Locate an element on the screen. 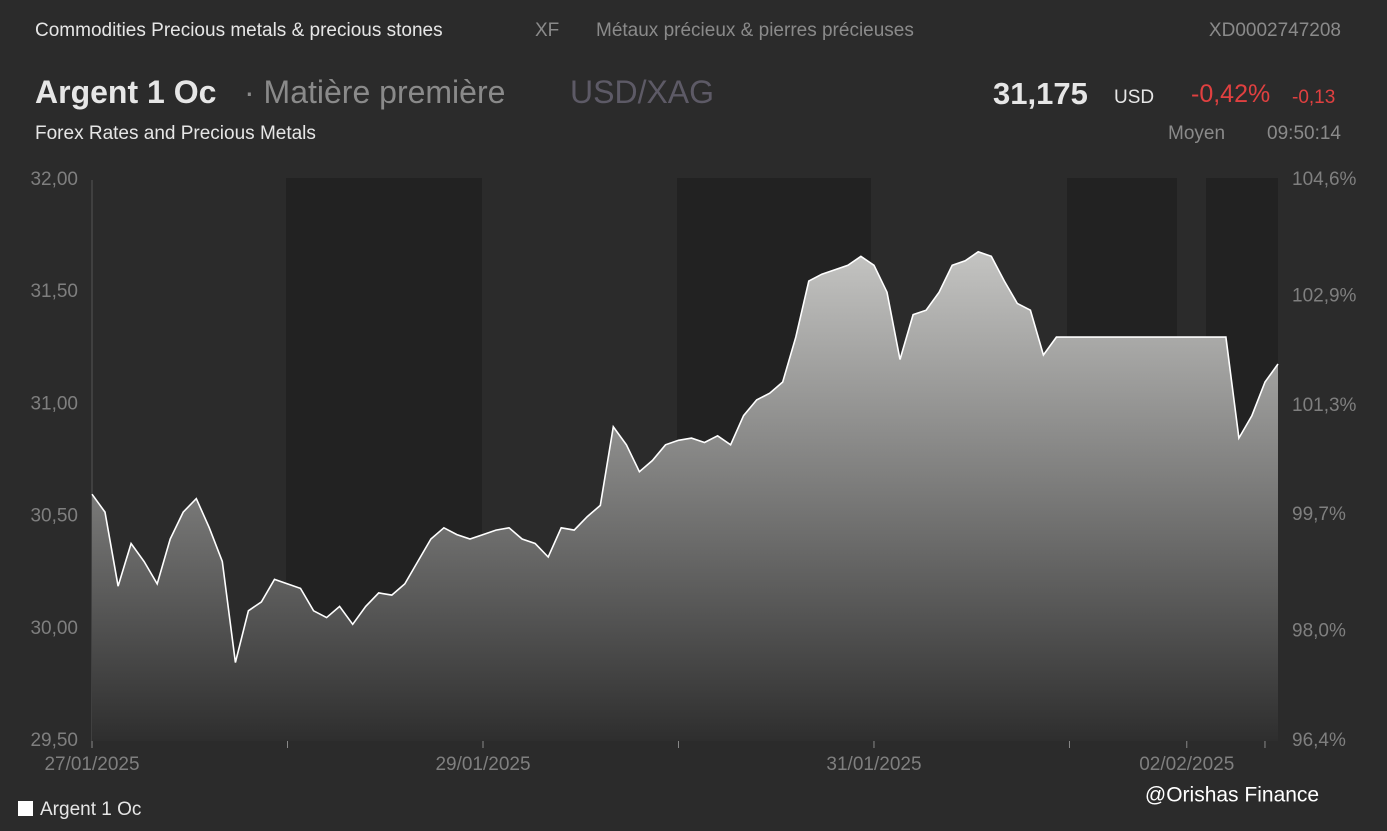 The image size is (1387, 831). y-tick-label: 32,00 is located at coordinates (54, 179).